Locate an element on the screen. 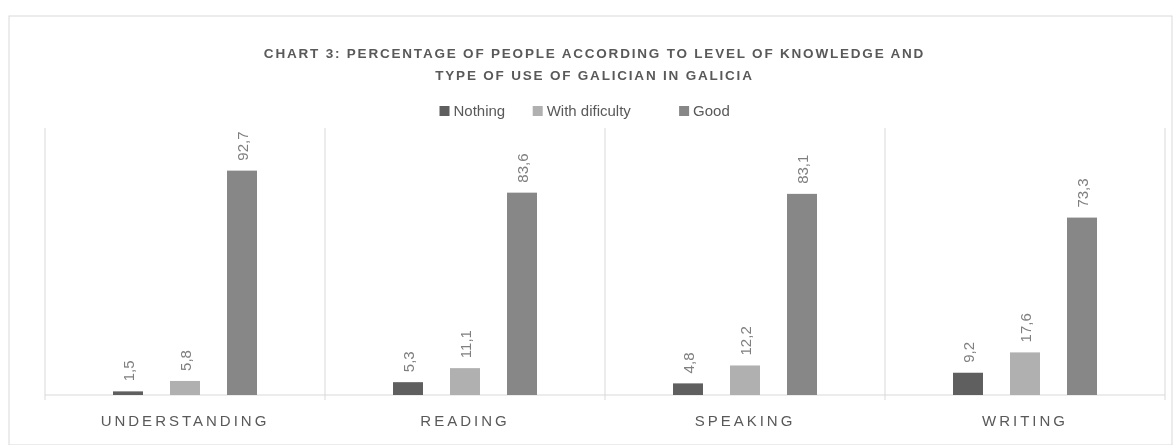 The height and width of the screenshot is (445, 1173). data-label: 17,6 is located at coordinates (1025, 328).